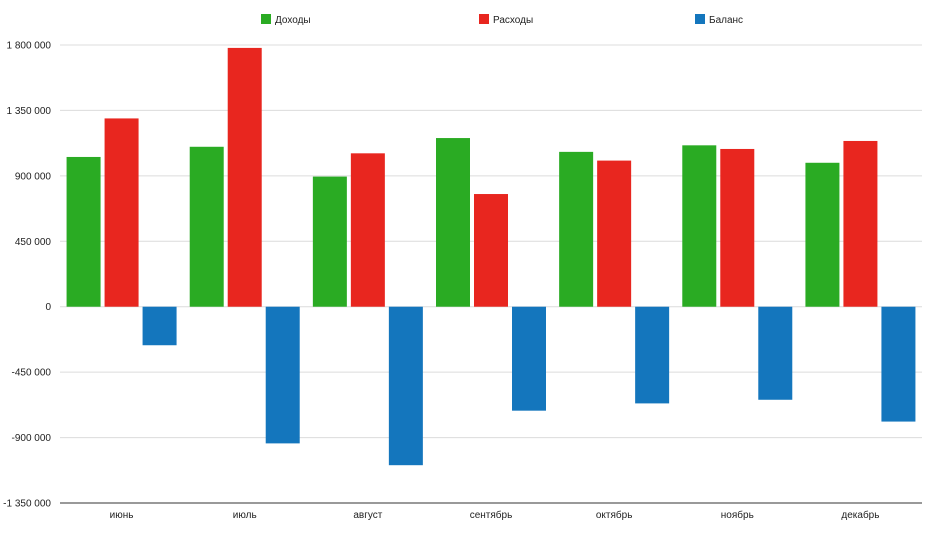 Image resolution: width=935 pixels, height=540 pixels. I want to click on y-tick-label: -1 350 000, so click(27, 504).